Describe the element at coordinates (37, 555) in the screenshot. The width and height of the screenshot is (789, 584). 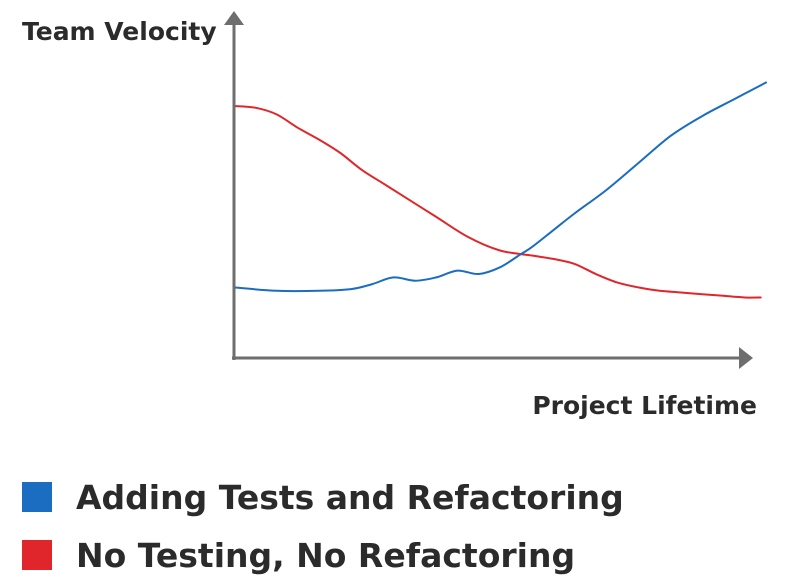
I see `legend-swatch-red` at that location.